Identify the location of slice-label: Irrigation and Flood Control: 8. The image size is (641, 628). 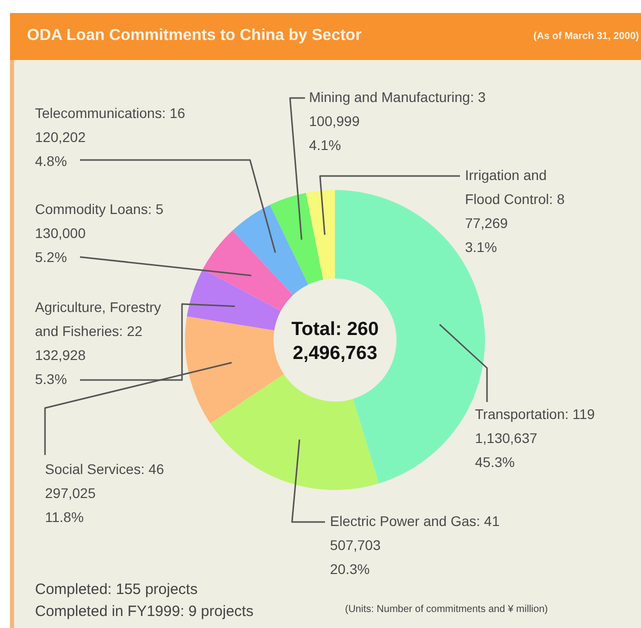
(515, 186).